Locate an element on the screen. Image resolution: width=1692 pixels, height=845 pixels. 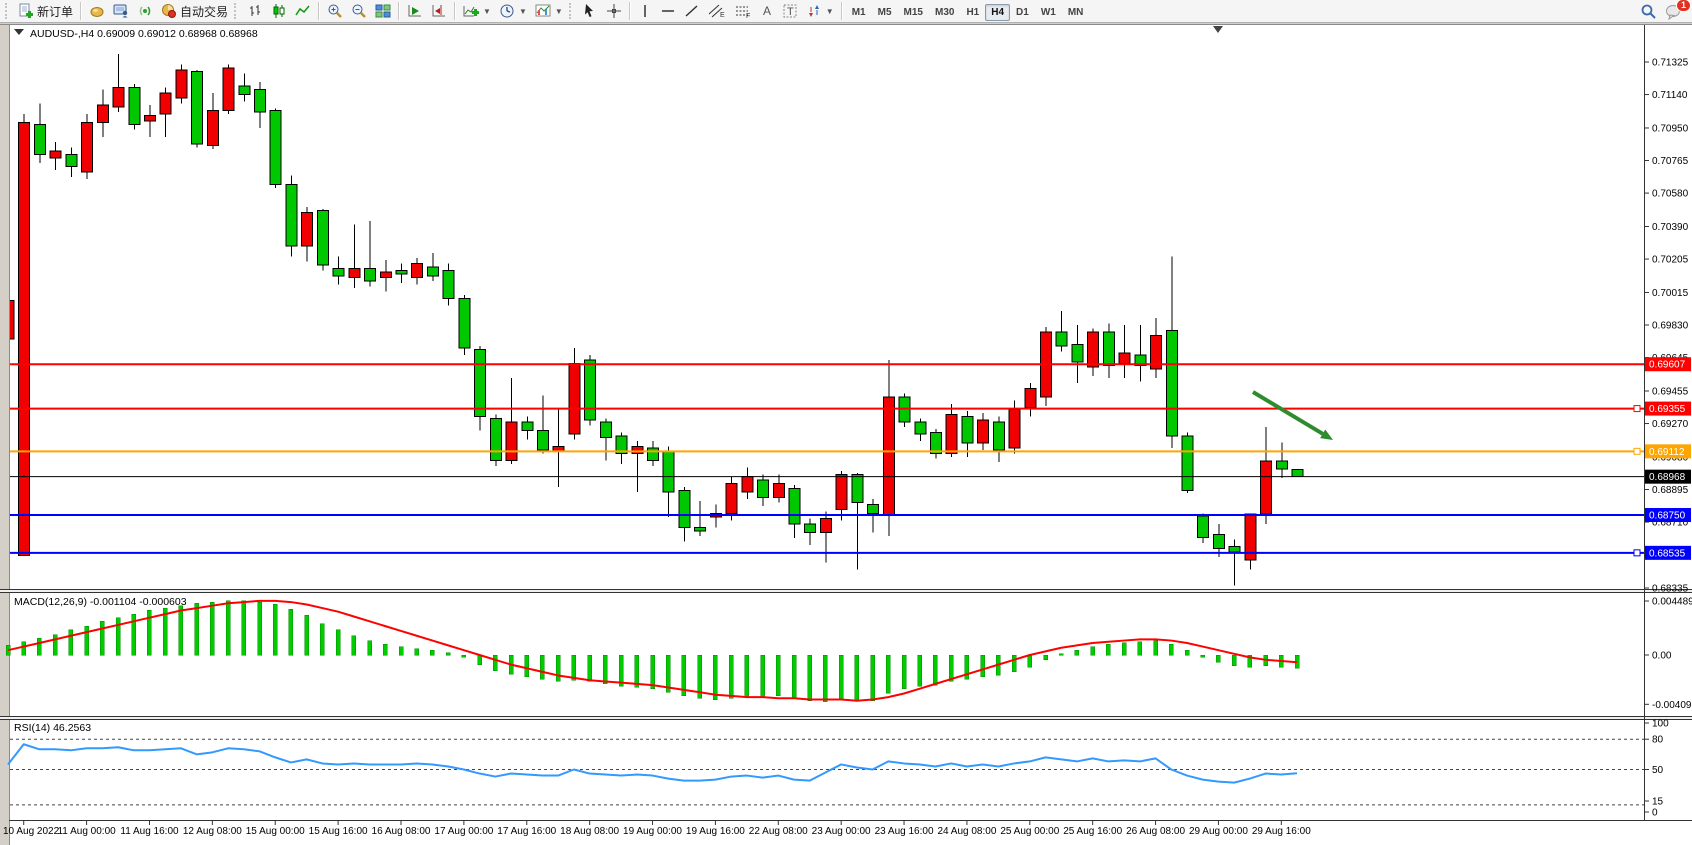
timeframe-M5: M5 is located at coordinates (884, 12).